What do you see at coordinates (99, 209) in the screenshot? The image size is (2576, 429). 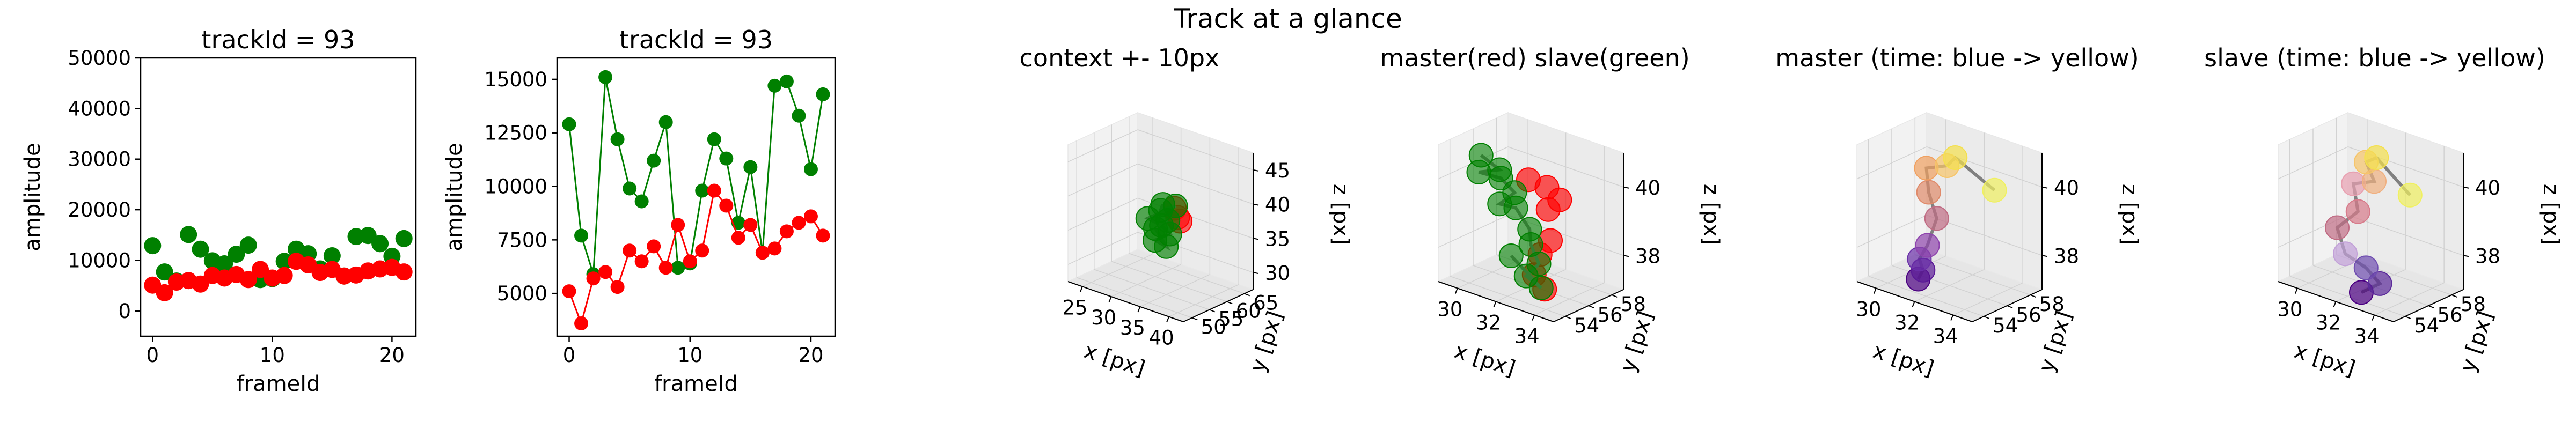 I see `y-tick-label: 20000` at bounding box center [99, 209].